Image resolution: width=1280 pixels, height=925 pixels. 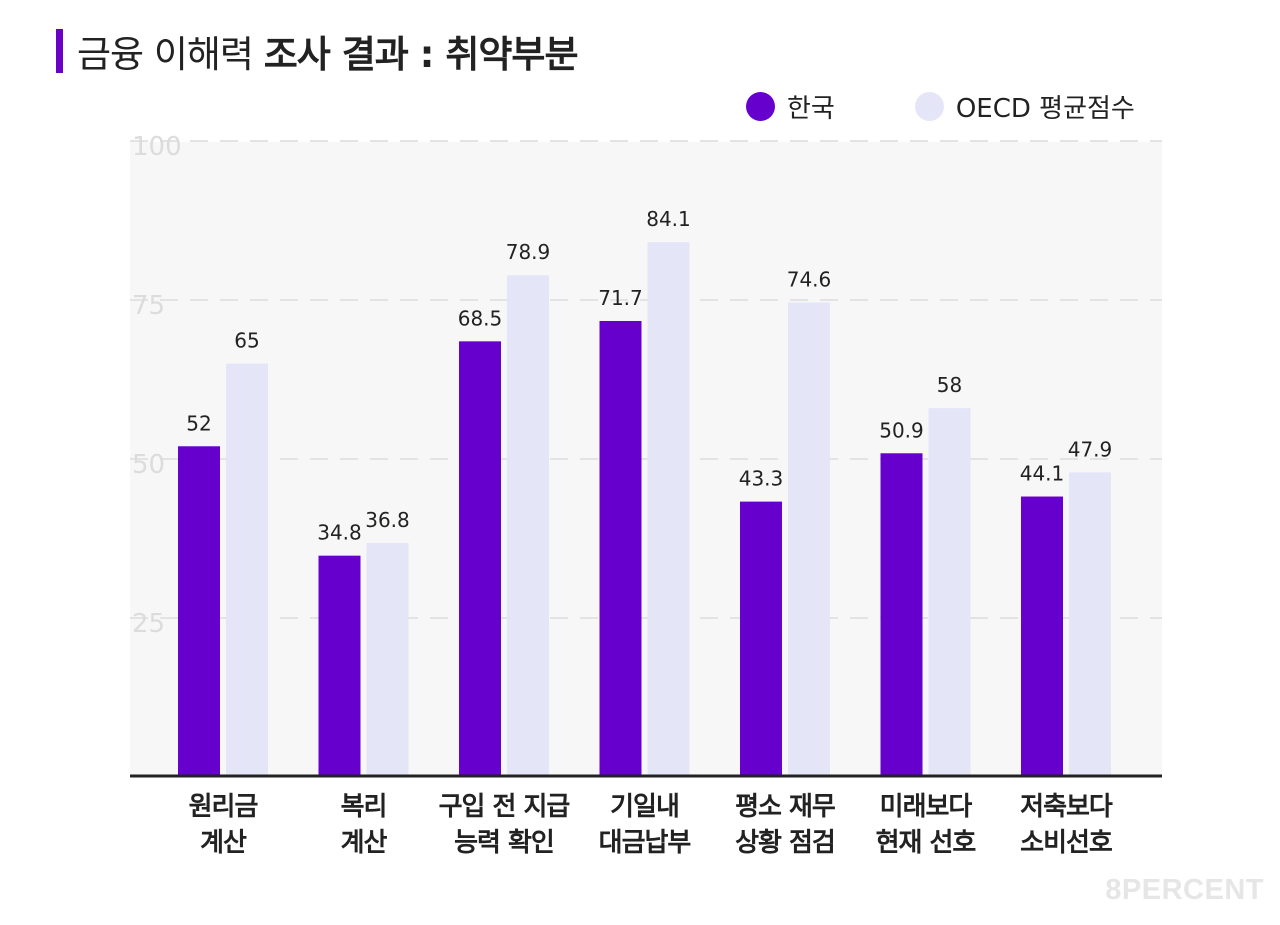 I want to click on data-label-korea-1: 34.8, so click(x=339, y=533).